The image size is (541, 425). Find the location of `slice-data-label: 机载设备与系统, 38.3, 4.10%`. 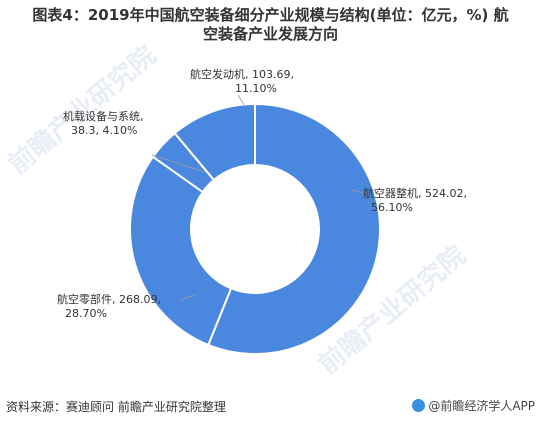

slice-data-label: 机载设备与系统, 38.3, 4.10% is located at coordinates (103, 123).